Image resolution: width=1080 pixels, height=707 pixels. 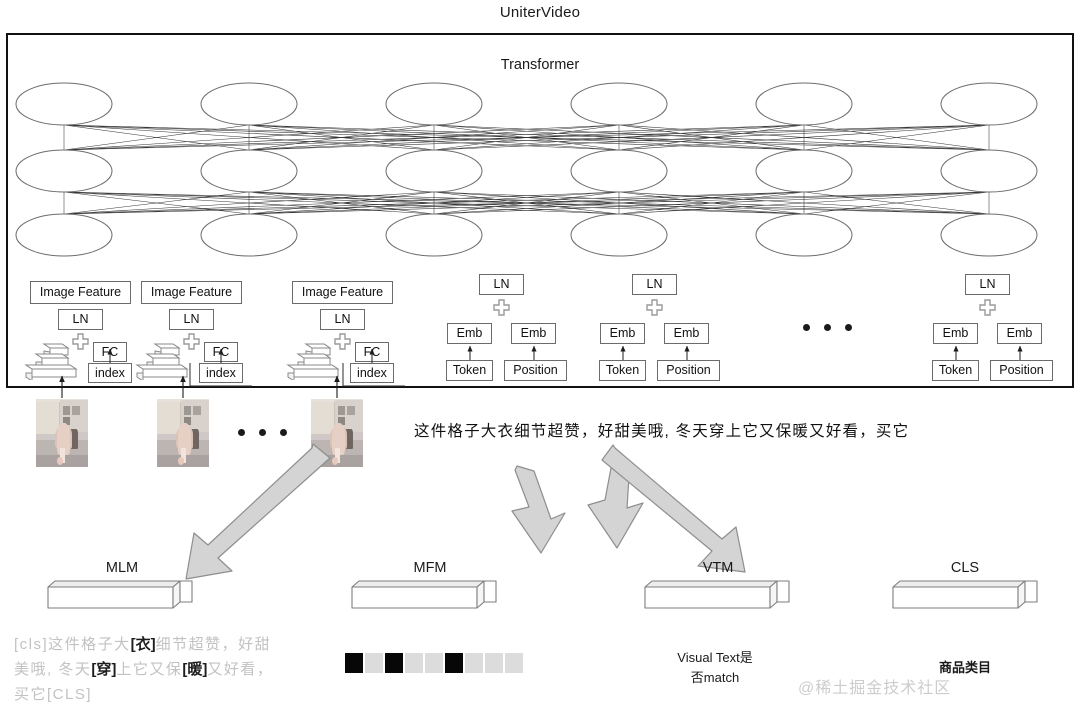 I want to click on transformer-label: Transformer, so click(x=540, y=65).